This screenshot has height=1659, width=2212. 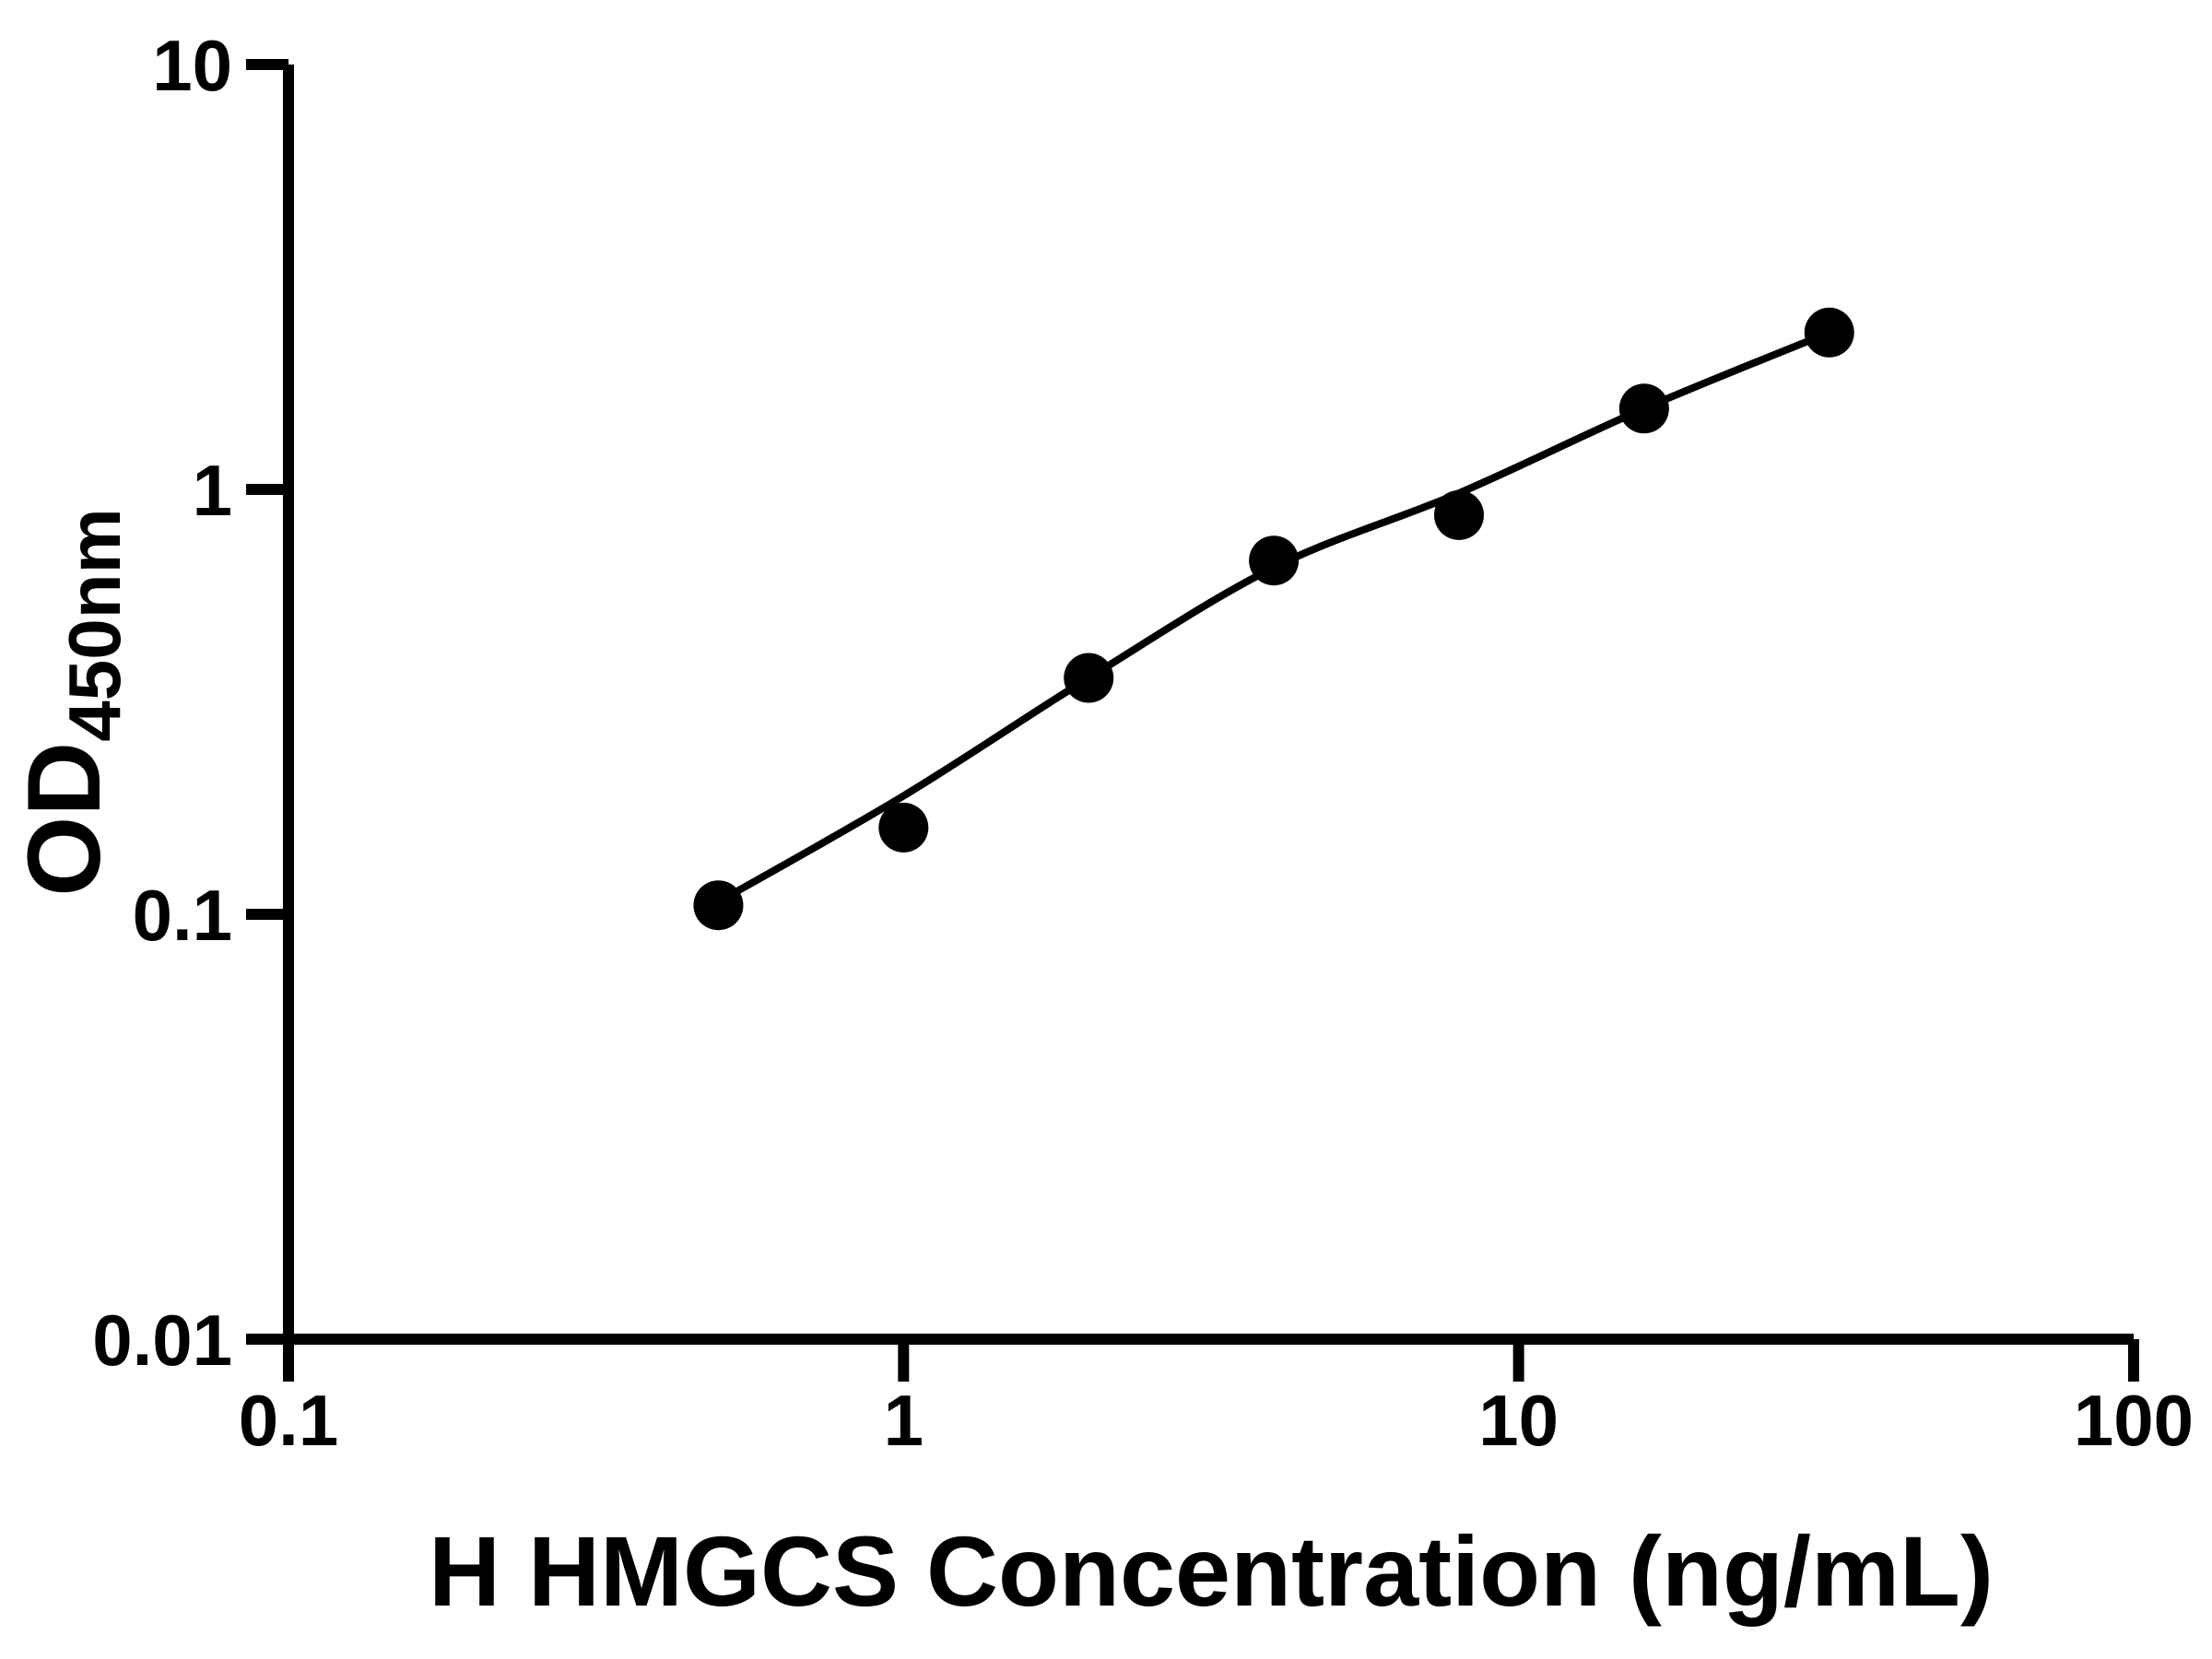 I want to click on y-axis-title-main: OD, so click(x=64, y=819).